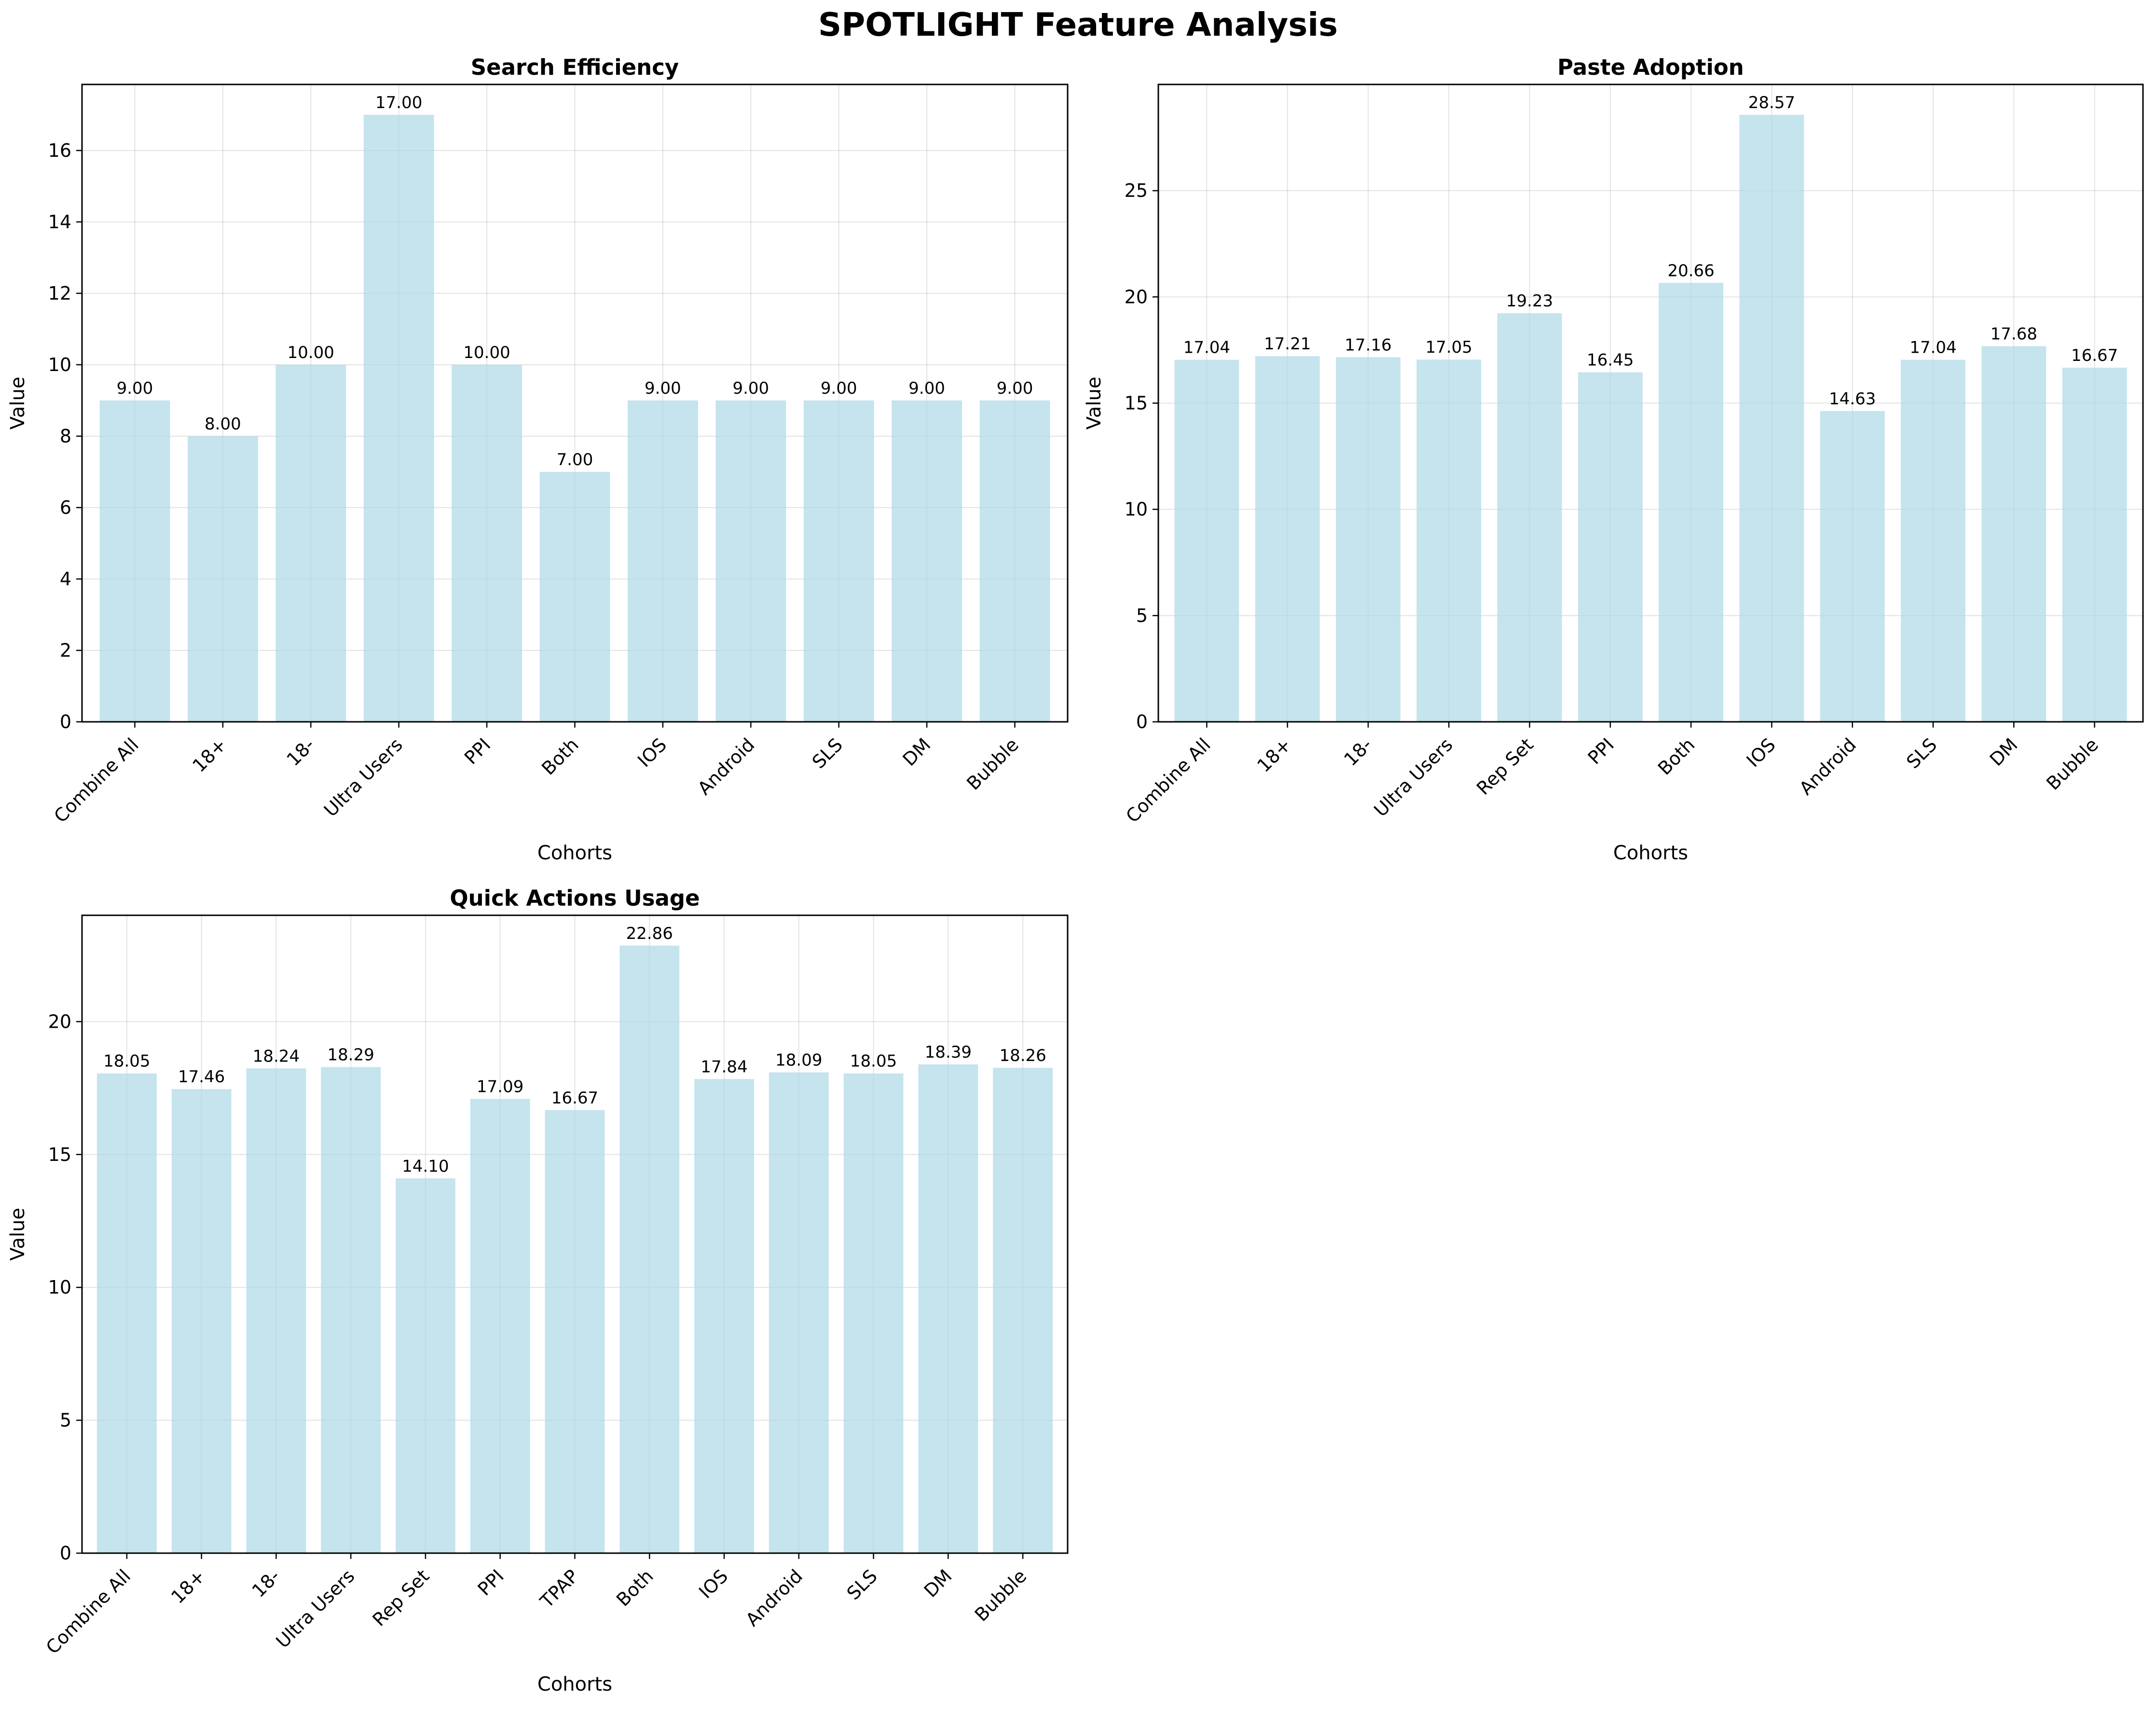 The height and width of the screenshot is (1709, 2156). What do you see at coordinates (575, 1331) in the screenshot?
I see `bar-tpap` at bounding box center [575, 1331].